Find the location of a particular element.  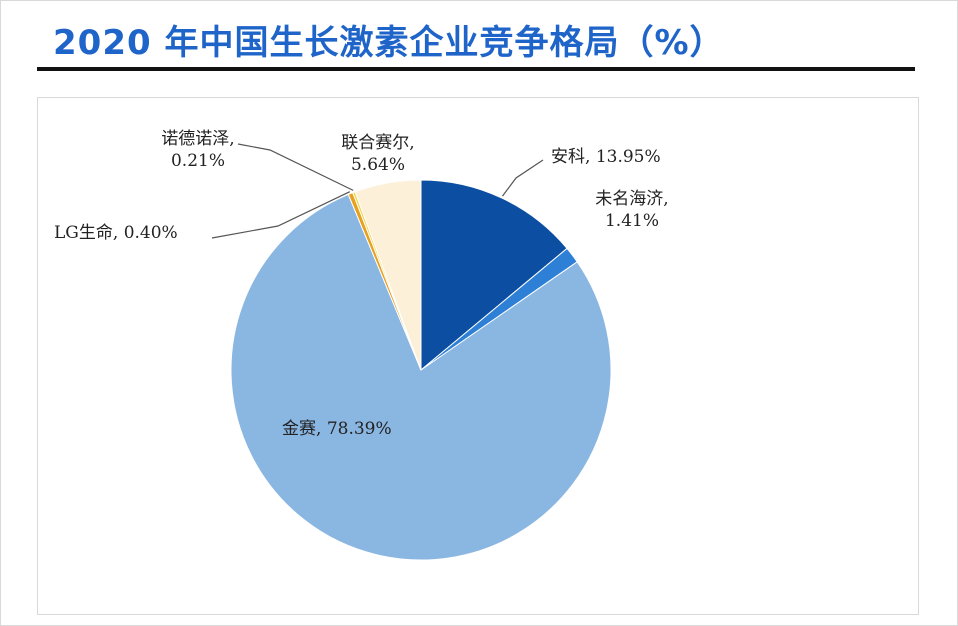

label-weiming-name: 未名海济, is located at coordinates (632, 199).